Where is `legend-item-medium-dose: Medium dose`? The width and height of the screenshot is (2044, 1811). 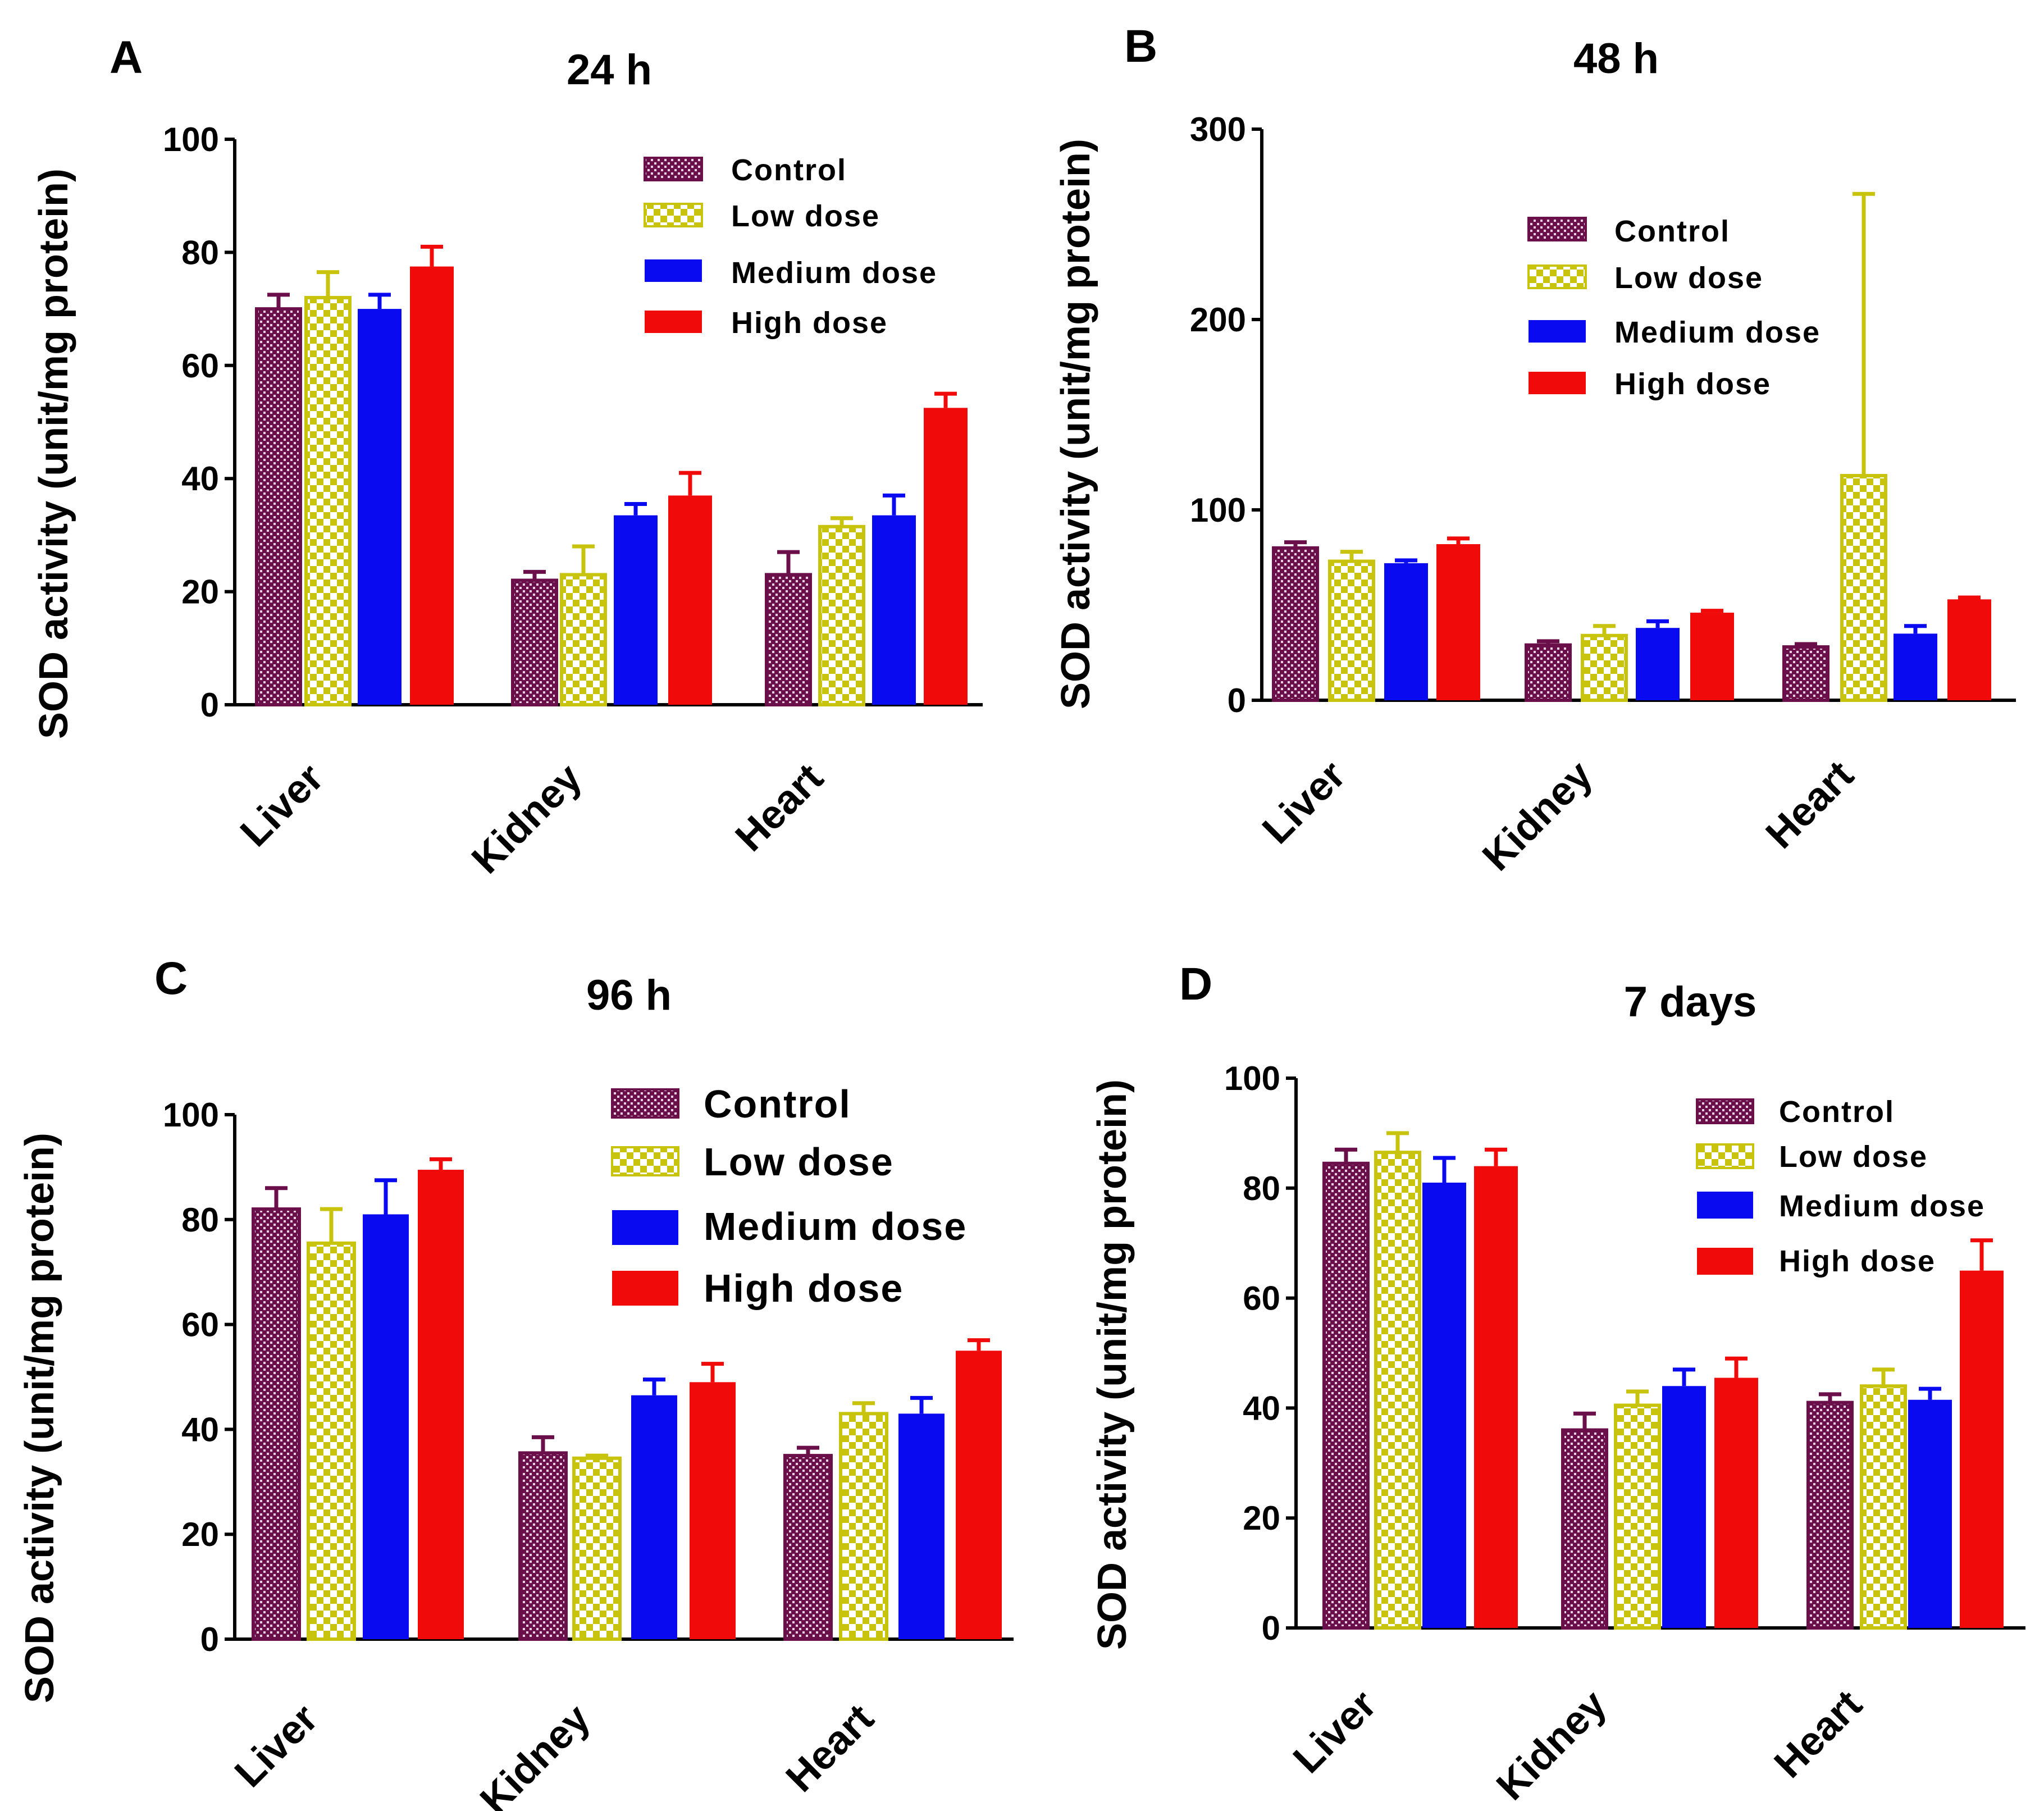
legend-item-medium-dose: Medium dose is located at coordinates (1674, 332).